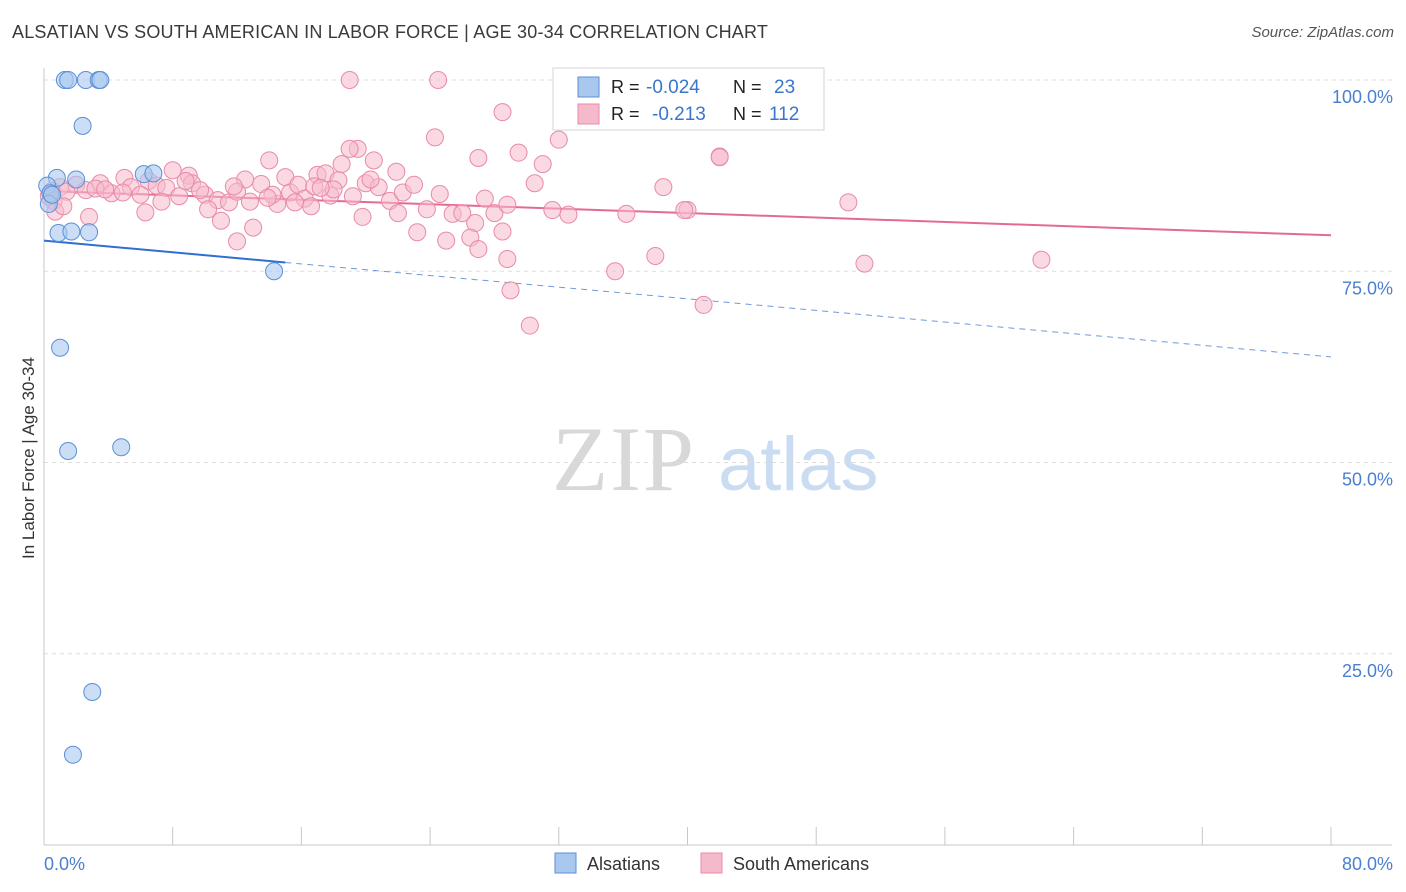 Image resolution: width=1406 pixels, height=892 pixels. What do you see at coordinates (784, 114) in the screenshot?
I see `stats-n-value-2: 112` at bounding box center [784, 114].